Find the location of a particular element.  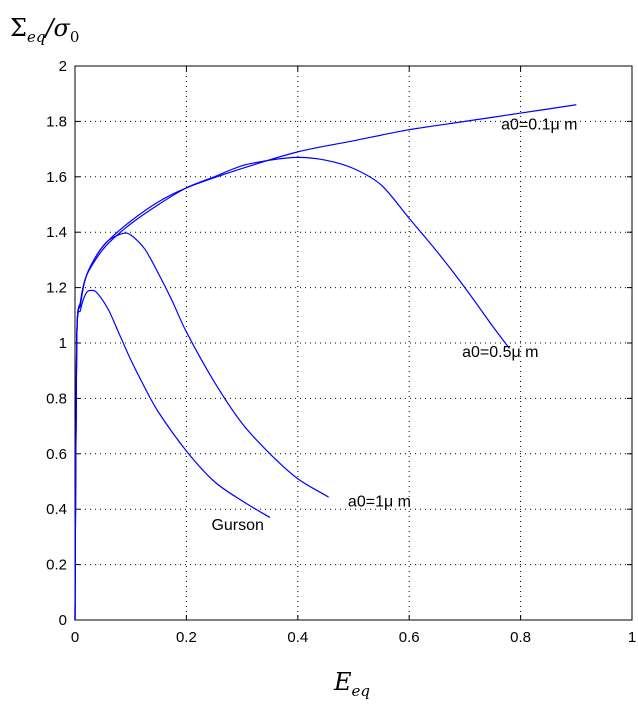

x-axis-label: Eeq is located at coordinates (351, 684).